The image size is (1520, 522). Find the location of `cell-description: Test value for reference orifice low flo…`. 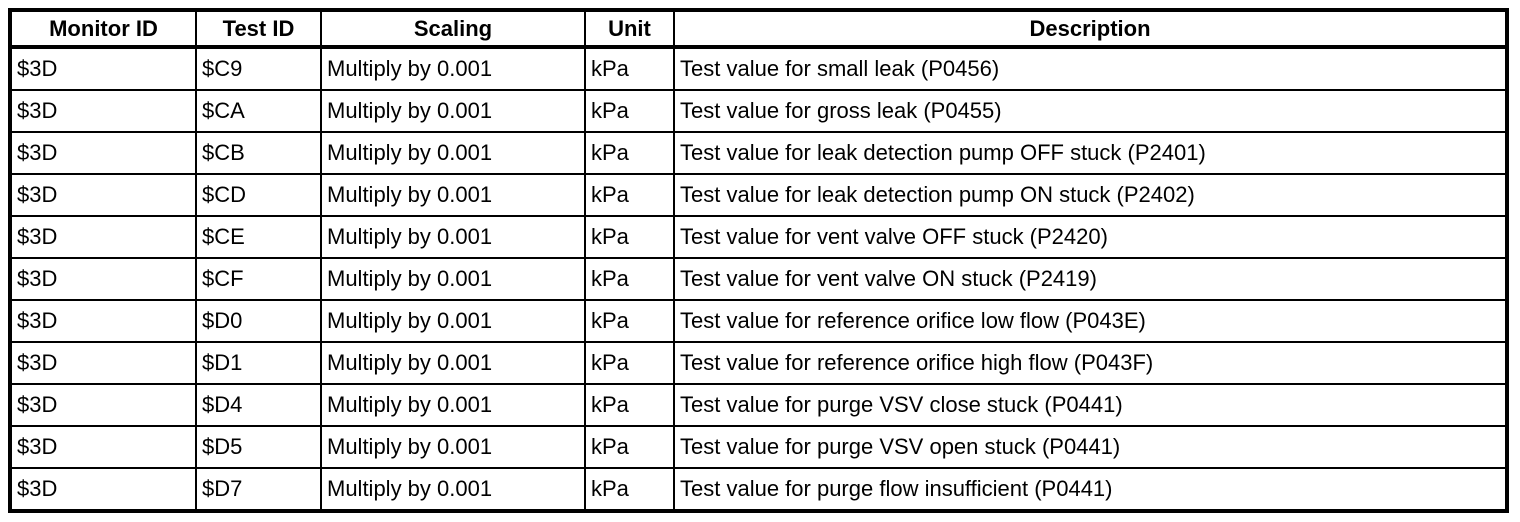

cell-description: Test value for reference orifice low flo… is located at coordinates (1090, 321).